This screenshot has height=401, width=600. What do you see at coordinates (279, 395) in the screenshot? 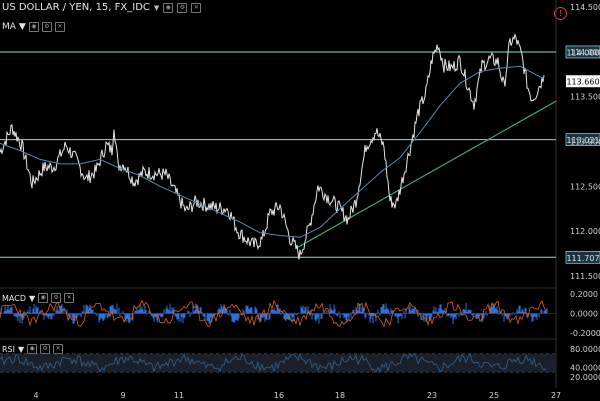
I see `x-tick-label: 16` at bounding box center [279, 395].